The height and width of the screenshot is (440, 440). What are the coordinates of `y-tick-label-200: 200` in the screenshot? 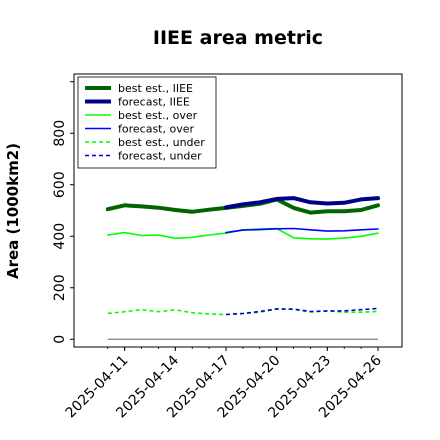 It's located at (60, 287).